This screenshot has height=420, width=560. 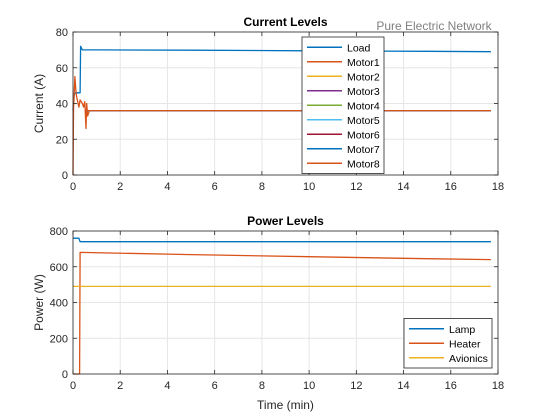 I want to click on legend-label-motor1: Motor1, so click(x=363, y=63).